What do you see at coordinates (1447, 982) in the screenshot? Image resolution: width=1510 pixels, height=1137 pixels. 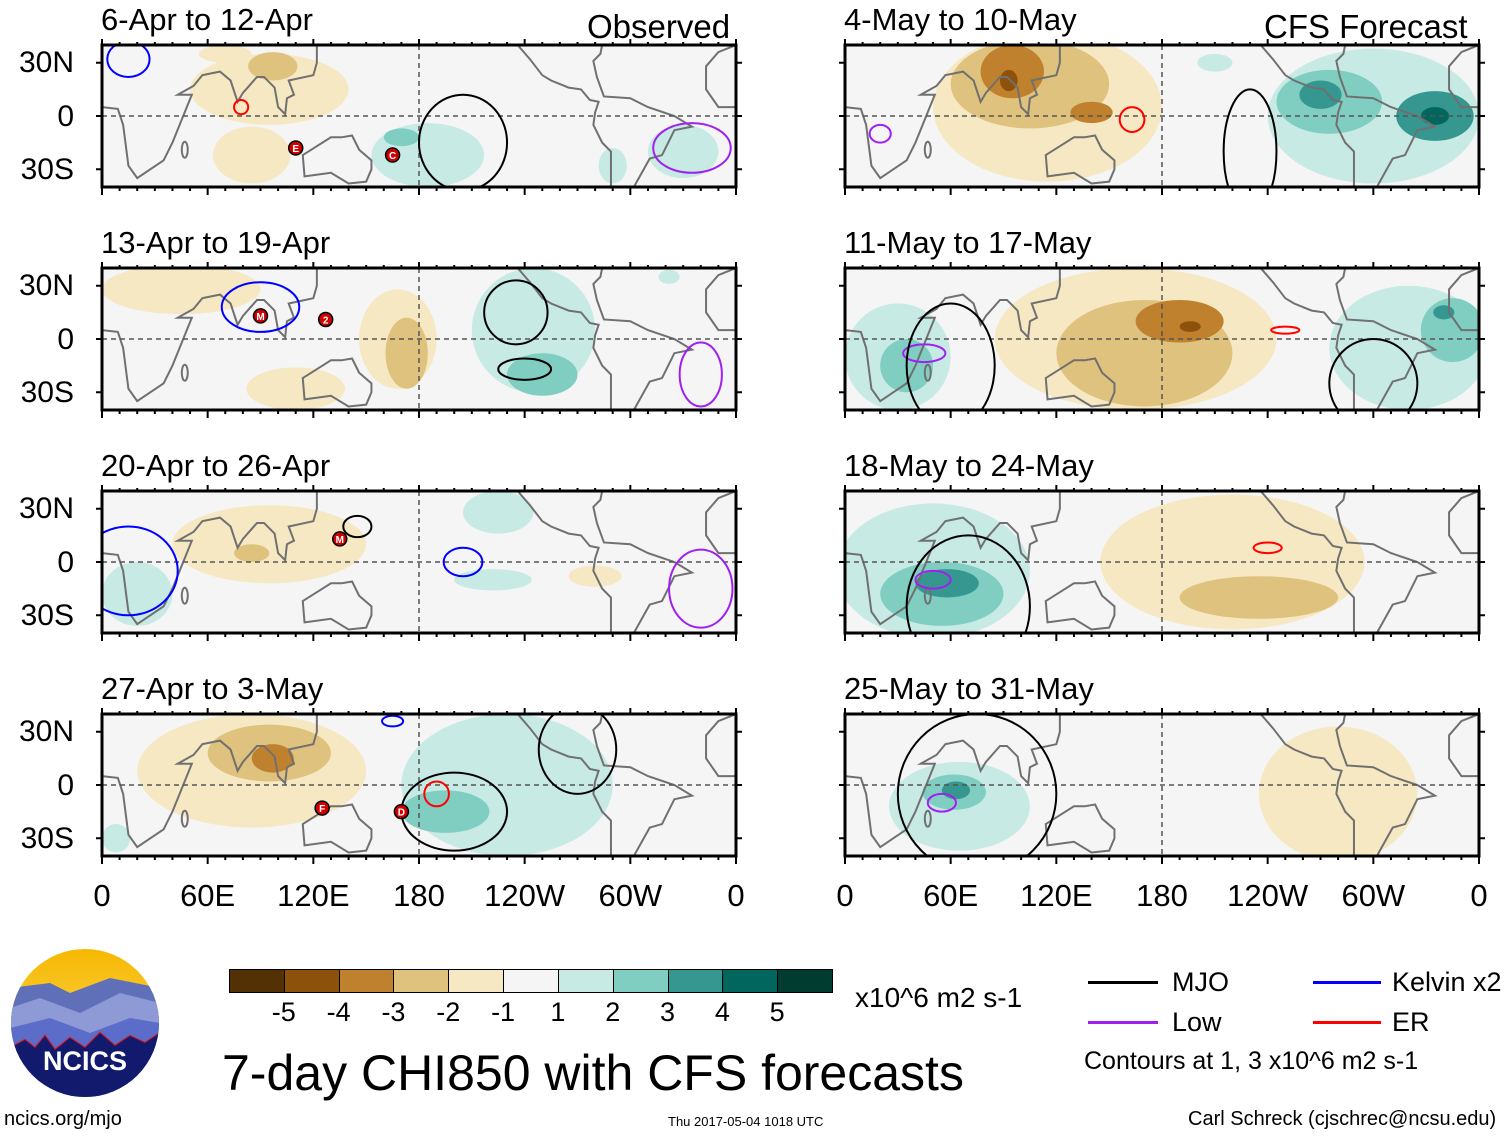 I see `legend-kelvin-label: Kelvin x2` at bounding box center [1447, 982].